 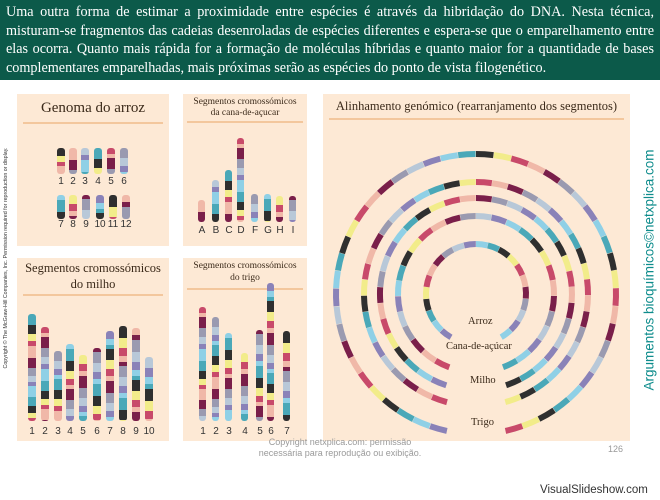 I want to click on page-number: 126, so click(x=616, y=449).